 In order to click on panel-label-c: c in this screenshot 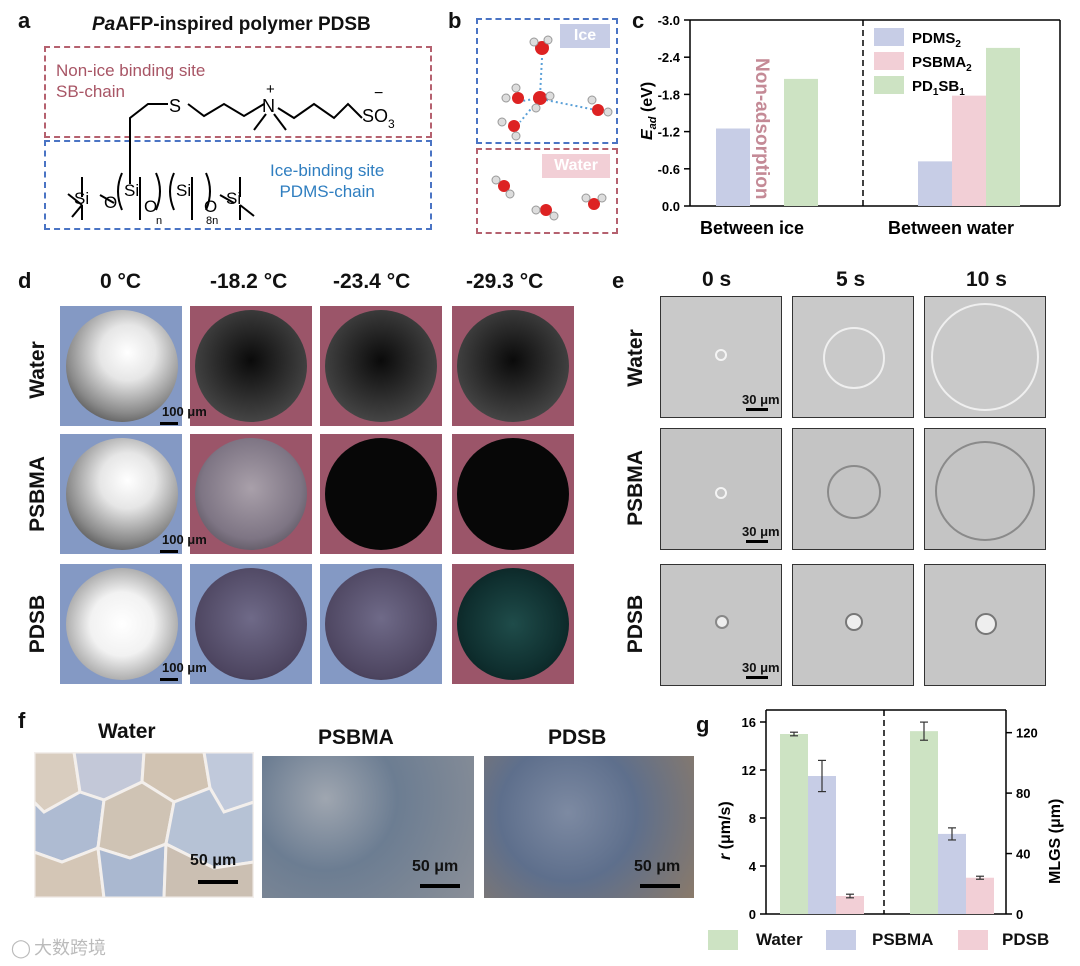, I will do `click(638, 20)`.